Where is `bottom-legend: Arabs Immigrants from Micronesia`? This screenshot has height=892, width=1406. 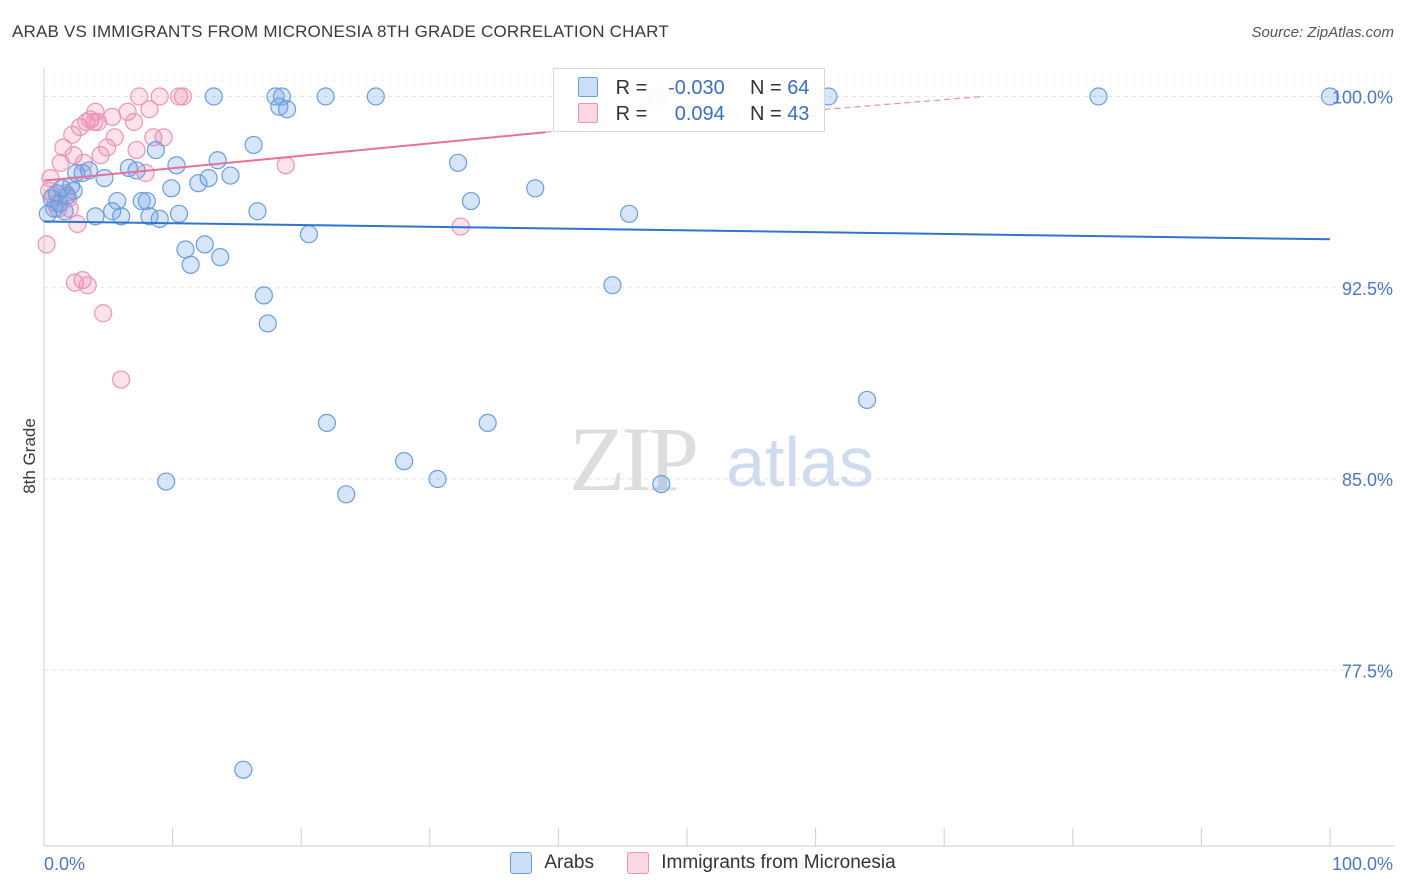
bottom-legend: Arabs Immigrants from Micronesia is located at coordinates (703, 866).